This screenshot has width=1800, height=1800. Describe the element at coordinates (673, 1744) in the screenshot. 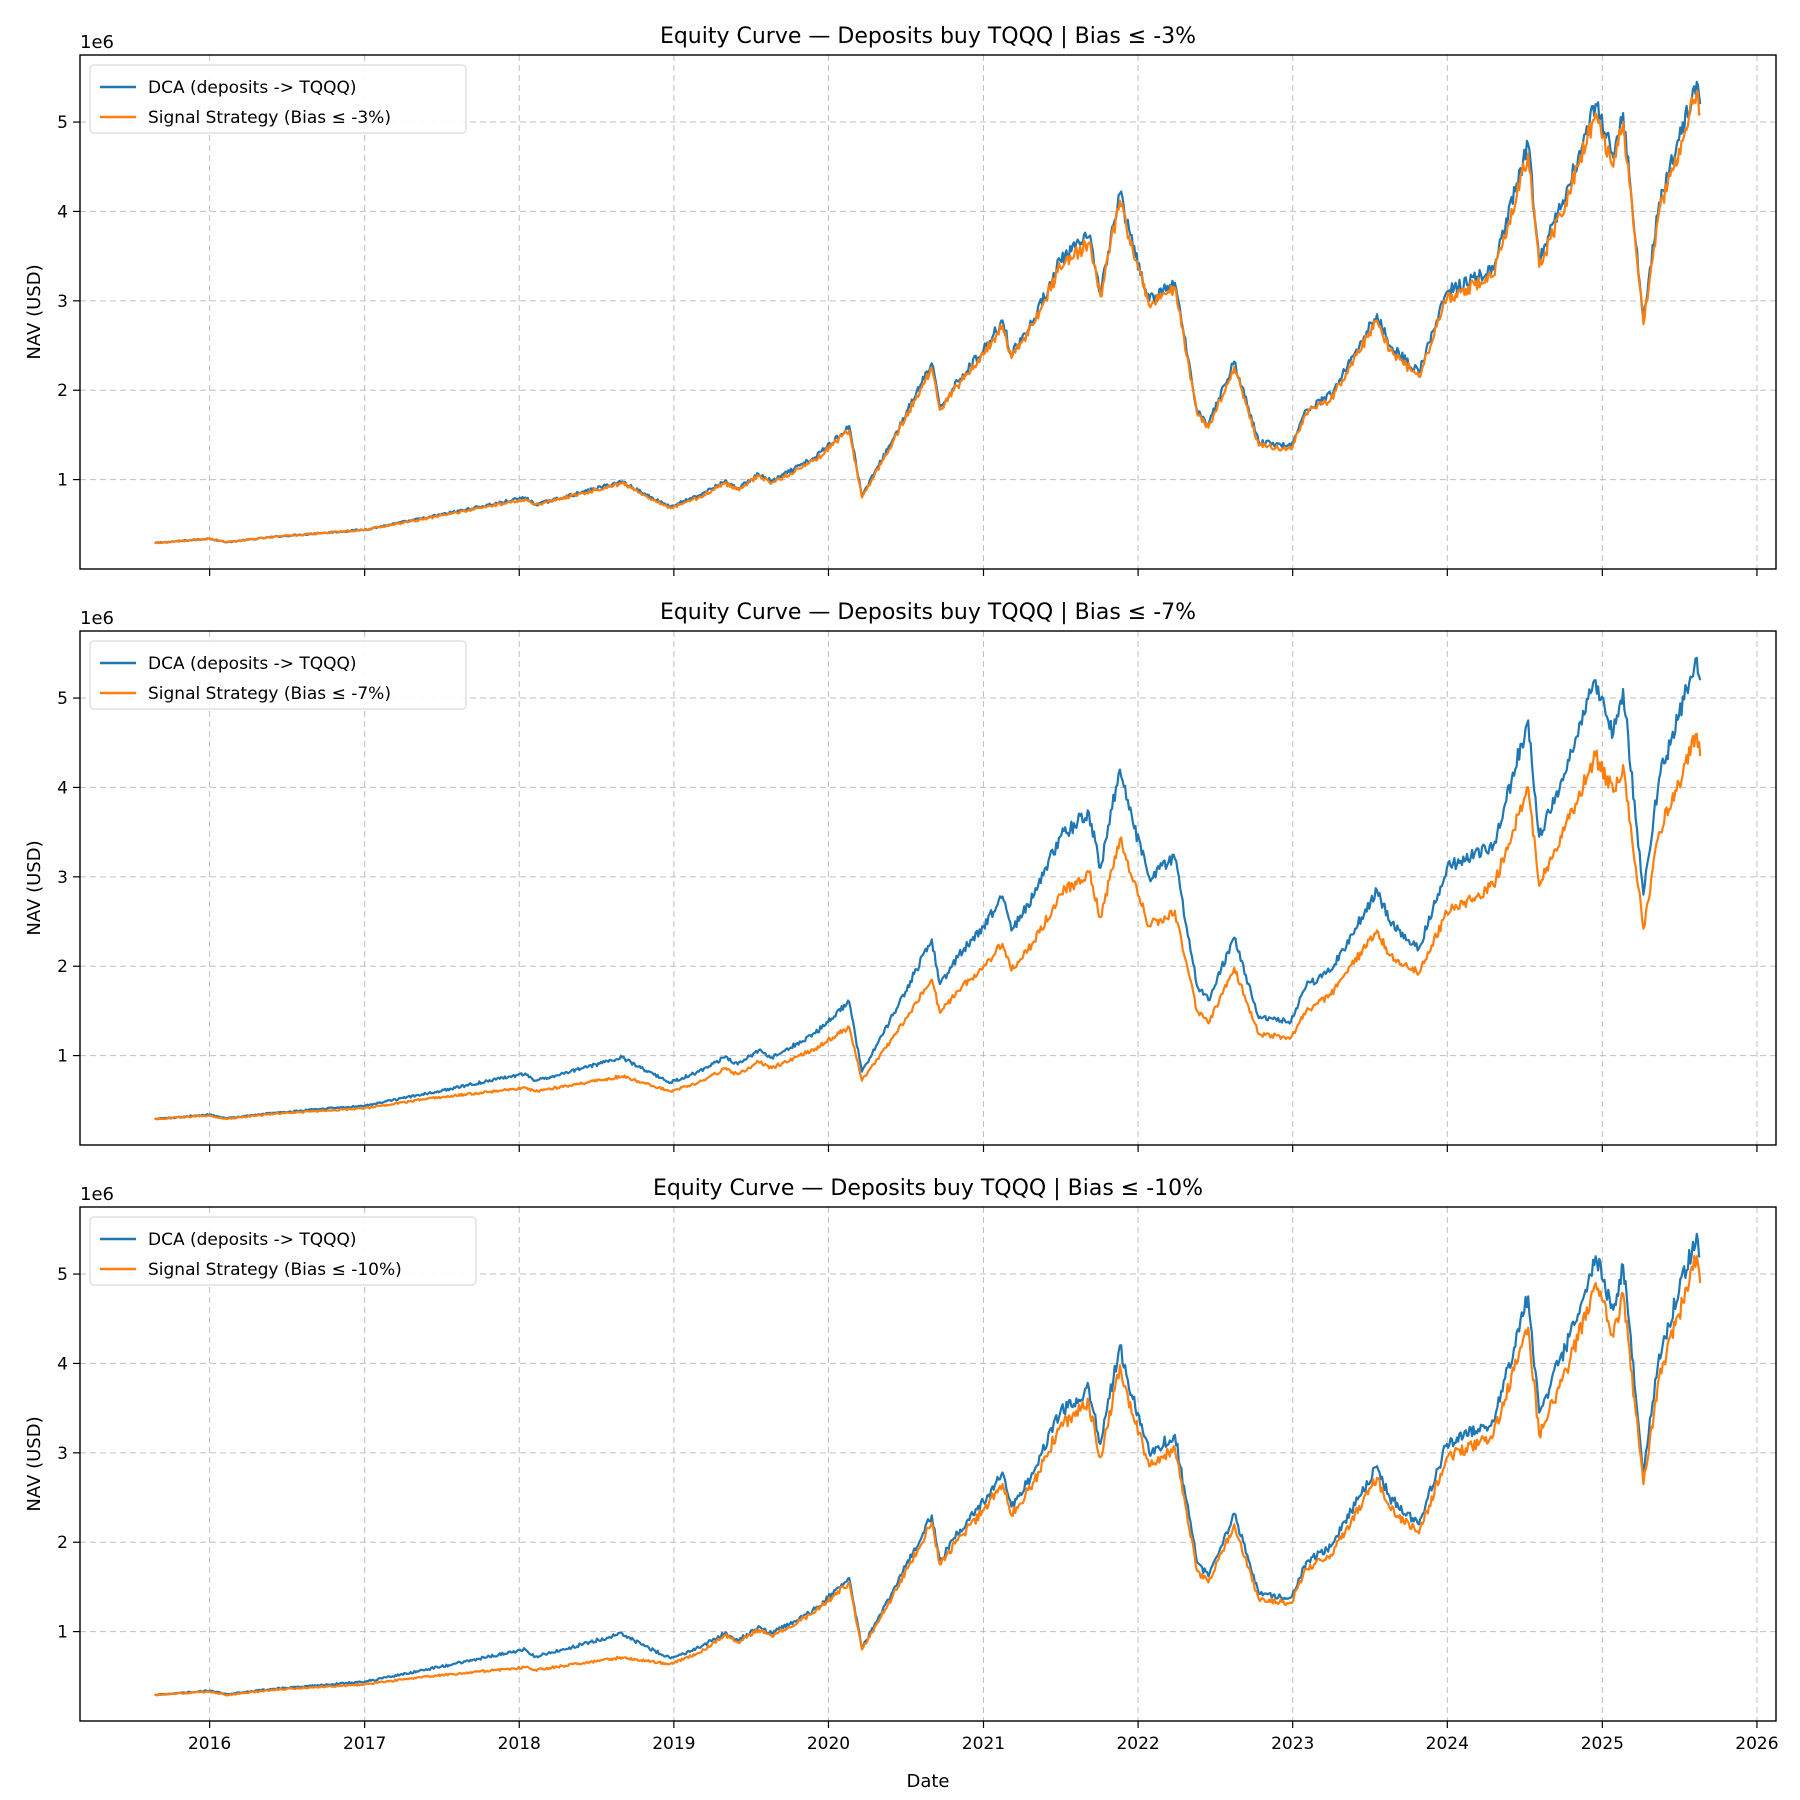

I see `x-tick-label: 2019` at that location.